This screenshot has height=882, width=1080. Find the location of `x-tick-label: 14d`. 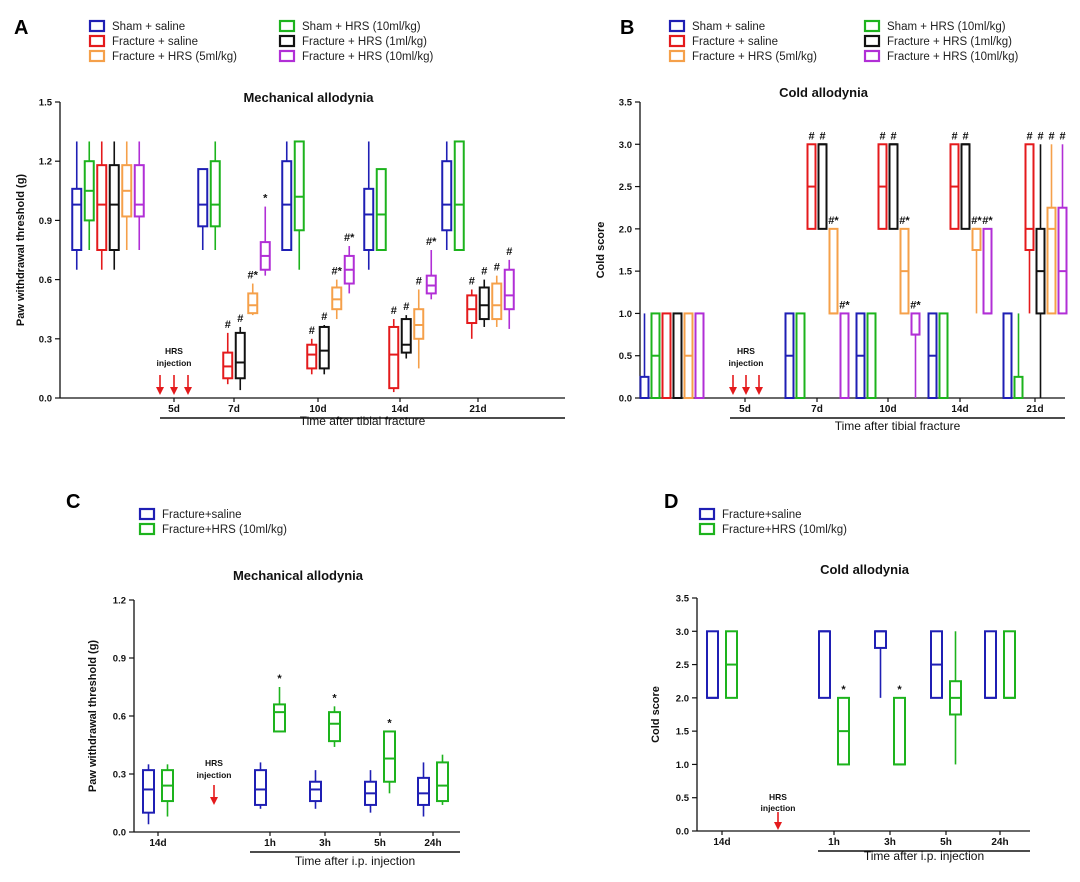

x-tick-label: 14d is located at coordinates (959, 409).